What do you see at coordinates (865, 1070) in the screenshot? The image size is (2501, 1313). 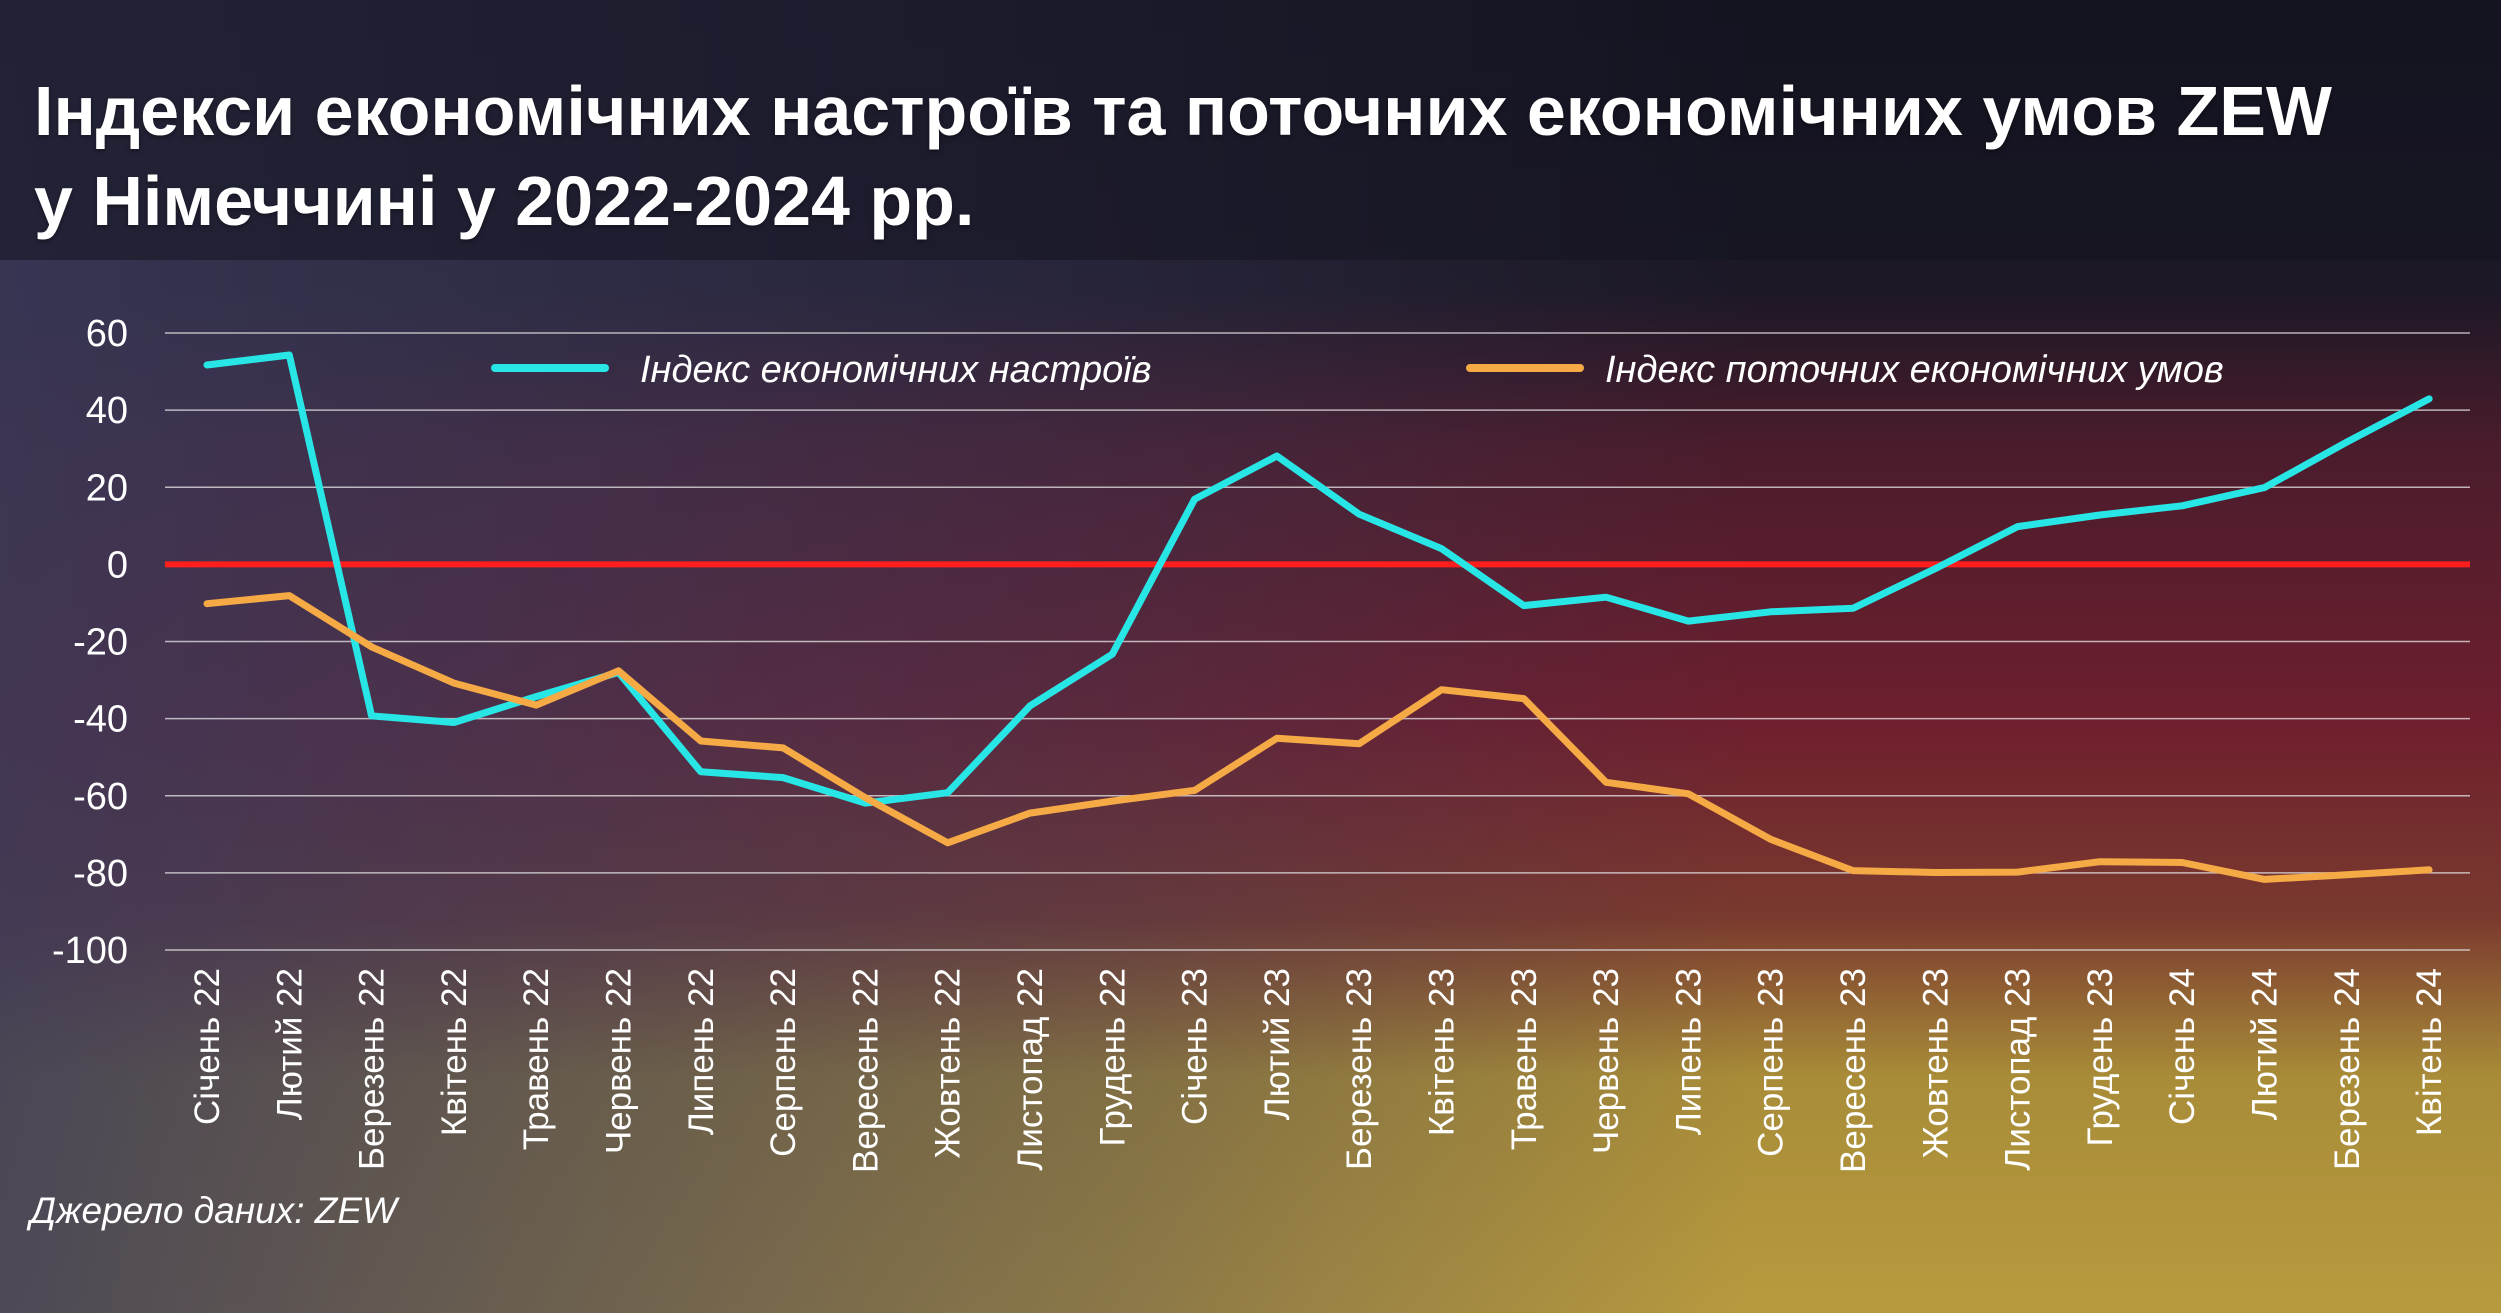 I see `x-tick-label: Вересень 22` at bounding box center [865, 1070].